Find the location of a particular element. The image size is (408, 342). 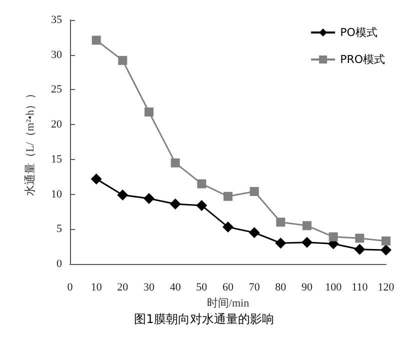

y-tick-label: 35 is located at coordinates (56, 20).